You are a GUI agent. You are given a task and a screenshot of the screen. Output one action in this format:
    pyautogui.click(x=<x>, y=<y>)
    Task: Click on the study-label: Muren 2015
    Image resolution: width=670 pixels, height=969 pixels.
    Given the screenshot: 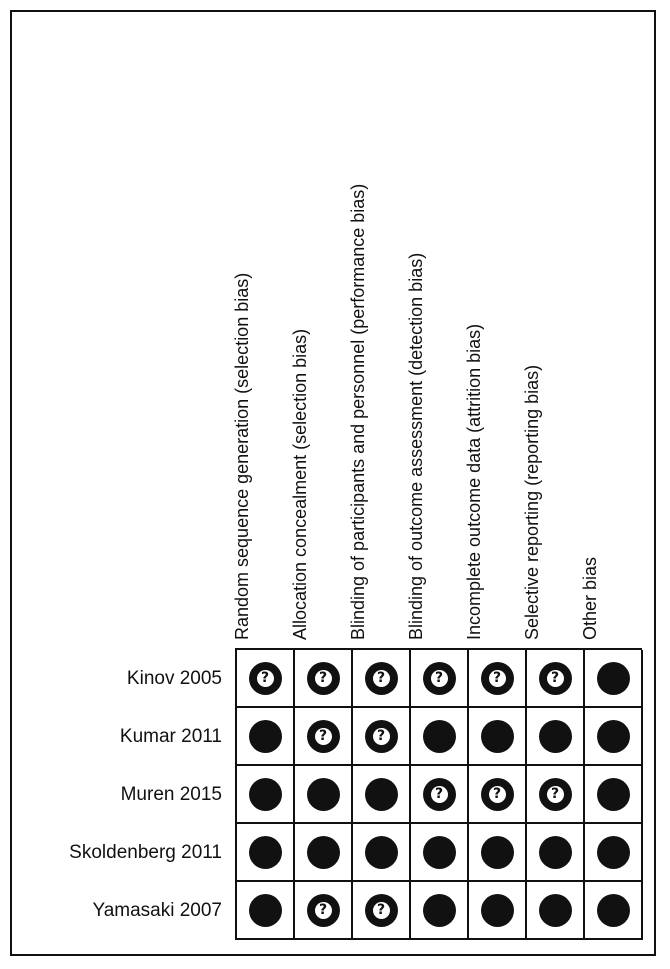 What is the action you would take?
    pyautogui.click(x=171, y=794)
    